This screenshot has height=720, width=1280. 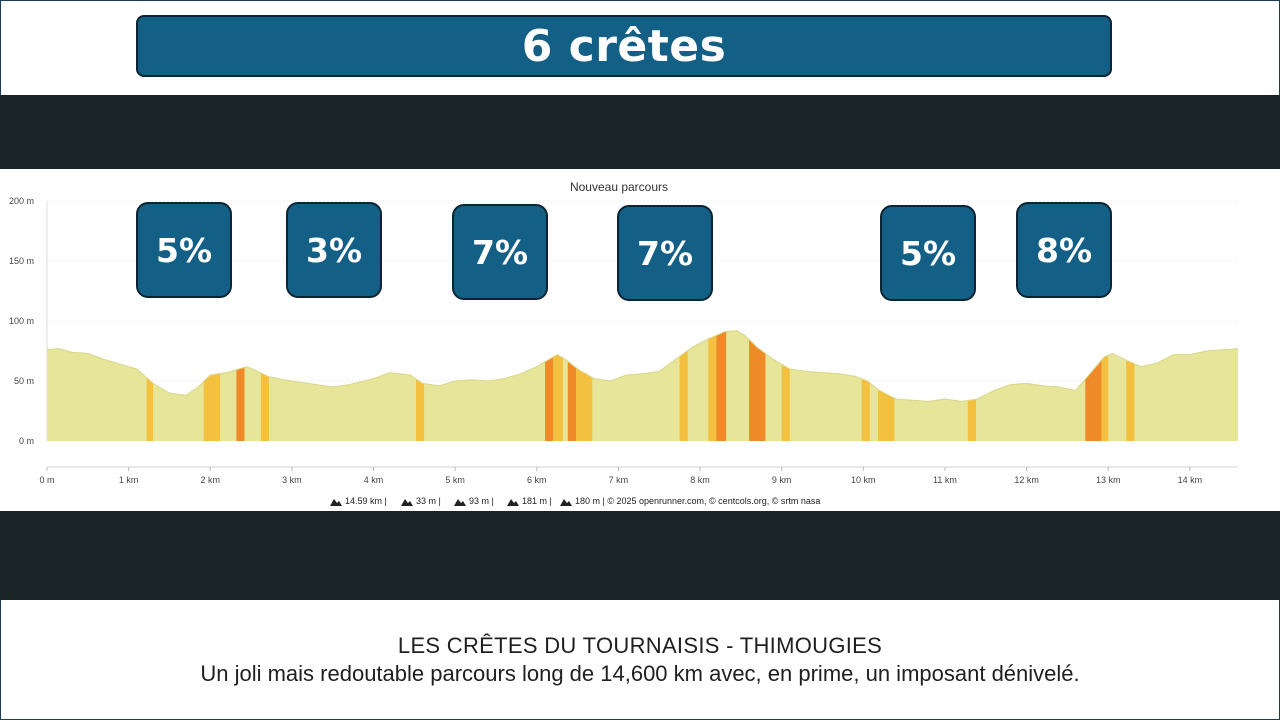 I want to click on chart-stat: 181 m |, so click(x=537, y=501).